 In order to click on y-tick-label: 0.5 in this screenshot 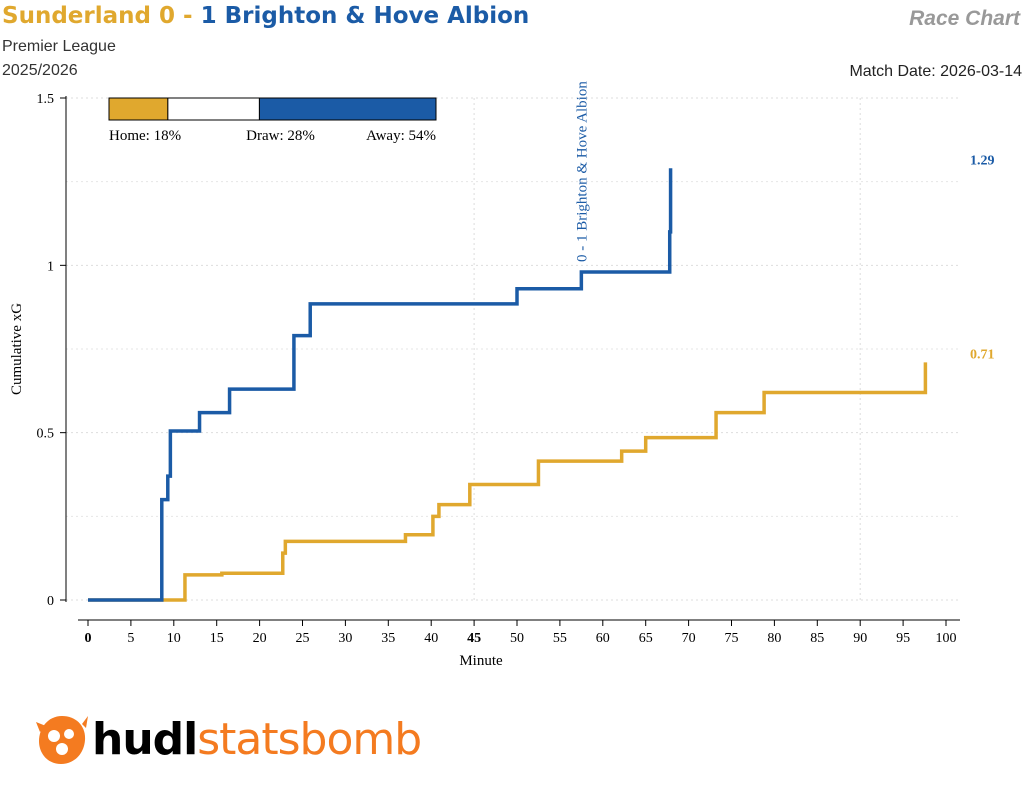, I will do `click(46, 434)`.